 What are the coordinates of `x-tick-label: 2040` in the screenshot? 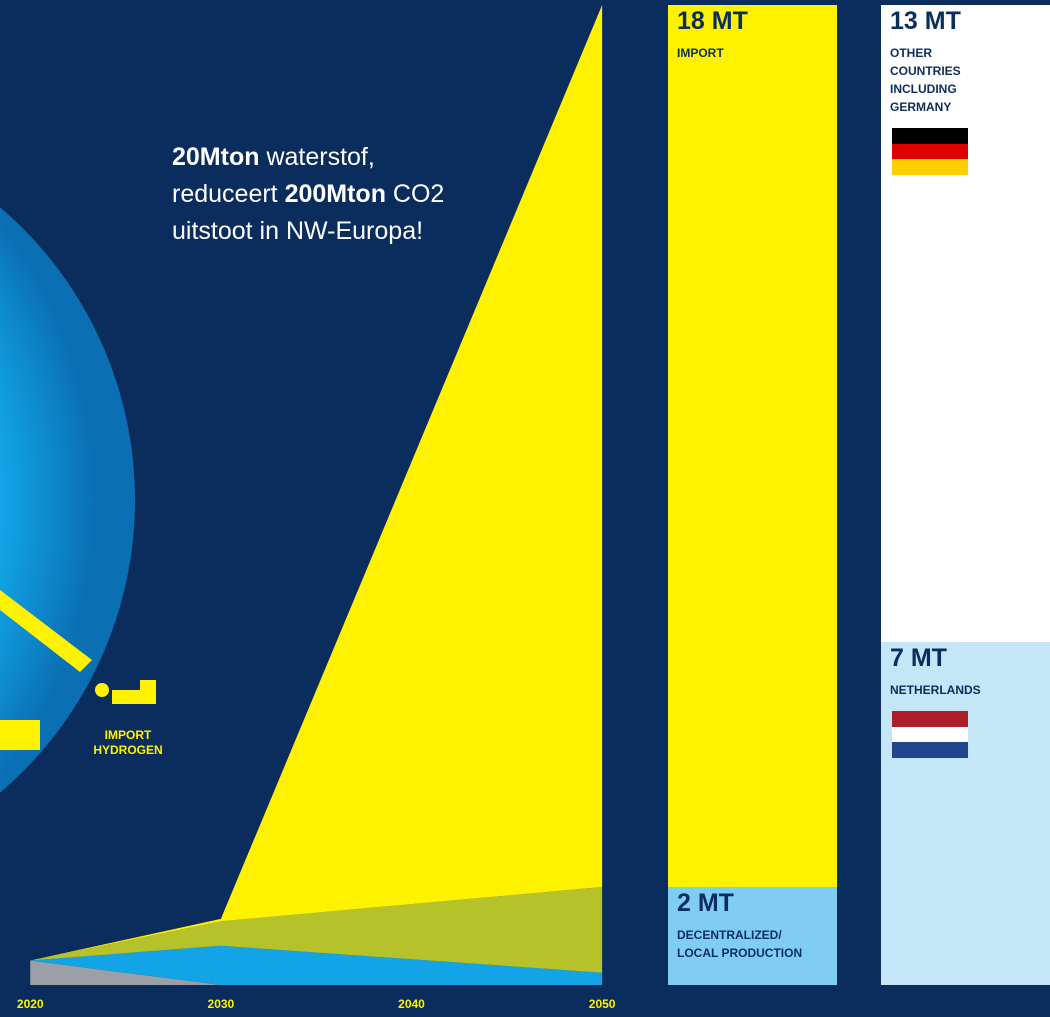 It's located at (411, 1004).